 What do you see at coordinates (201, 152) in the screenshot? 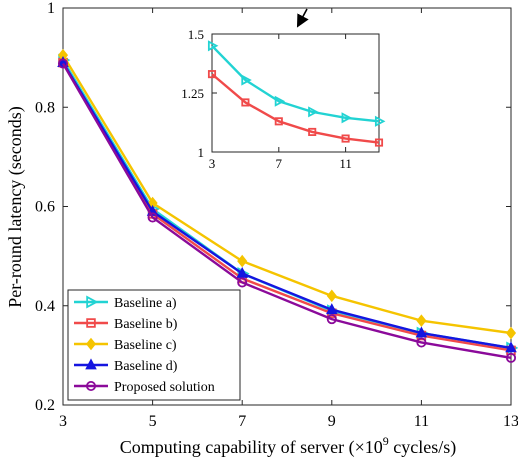
I see `inset-y-tick-label: 1` at bounding box center [201, 152].